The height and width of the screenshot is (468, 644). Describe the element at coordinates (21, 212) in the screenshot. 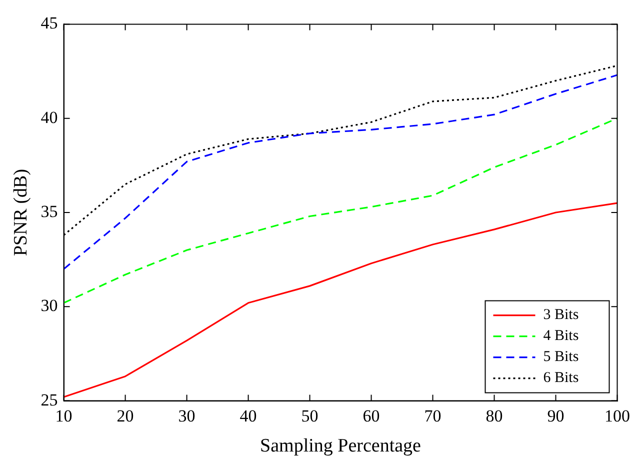

I see `y-axis-title: PSNR (dB)` at that location.